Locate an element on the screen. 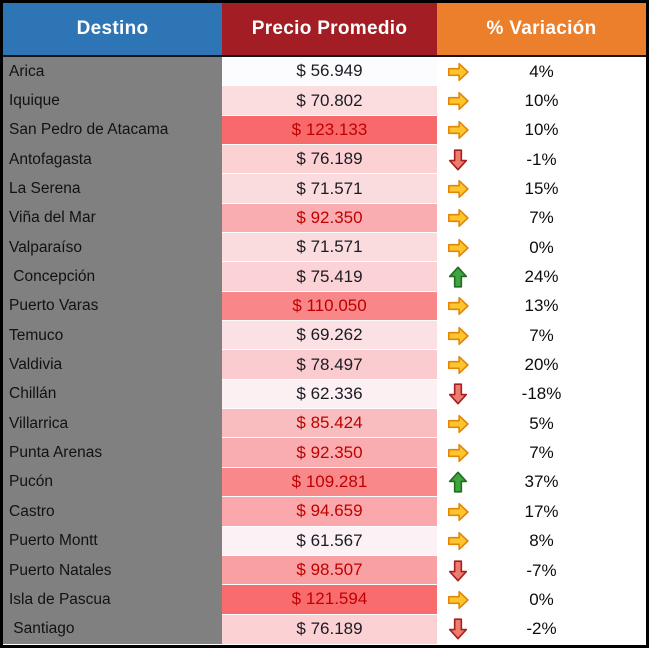 The image size is (649, 648). destino-cell: Villarrica is located at coordinates (112, 424).